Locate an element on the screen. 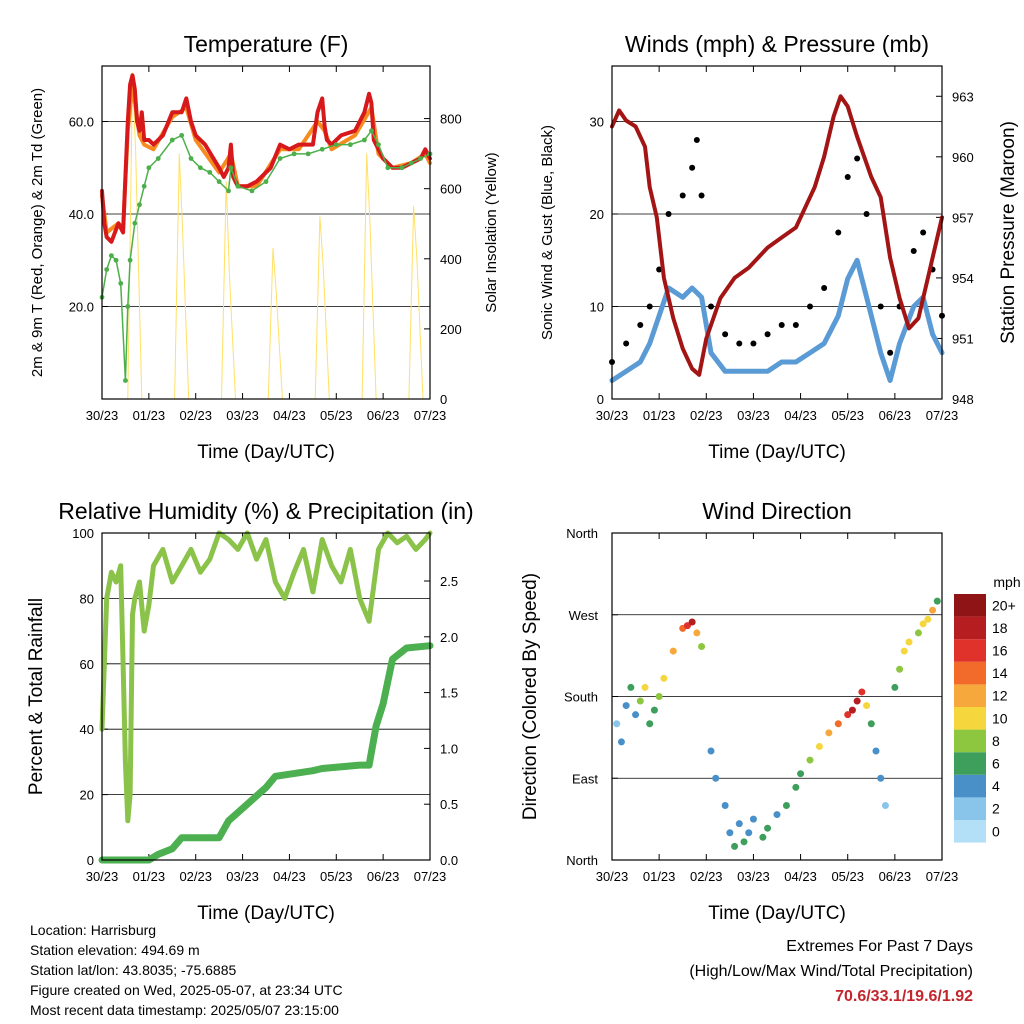 Image resolution: width=1024 pixels, height=1024 pixels. y-axis-label: Percent & Total Rainfall is located at coordinates (36, 696).